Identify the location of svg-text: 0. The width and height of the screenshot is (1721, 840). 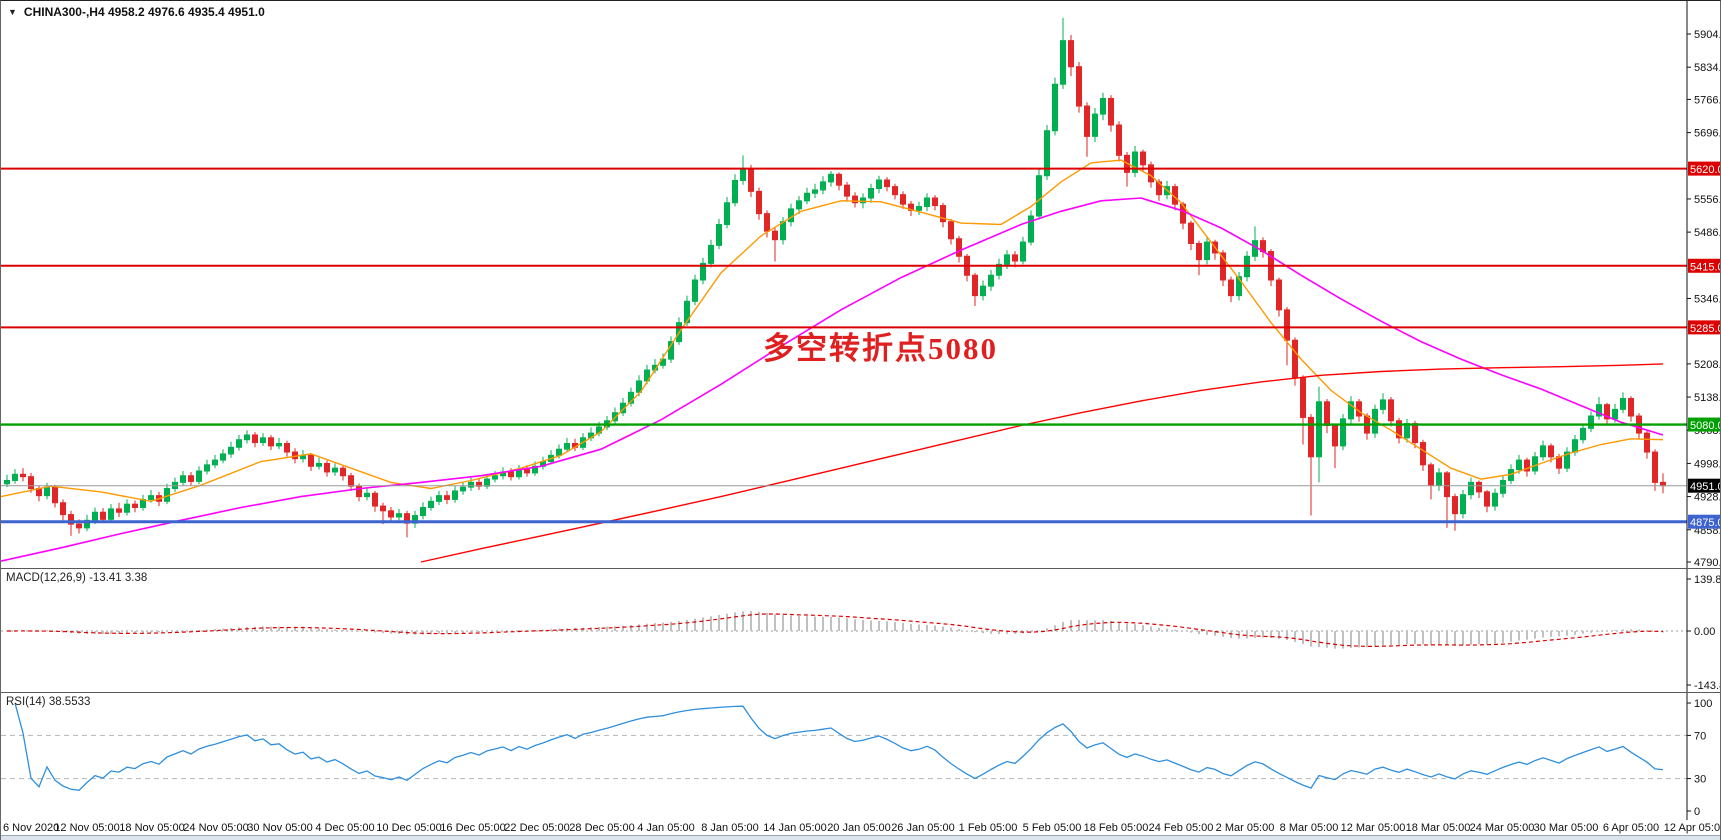
(1697, 812).